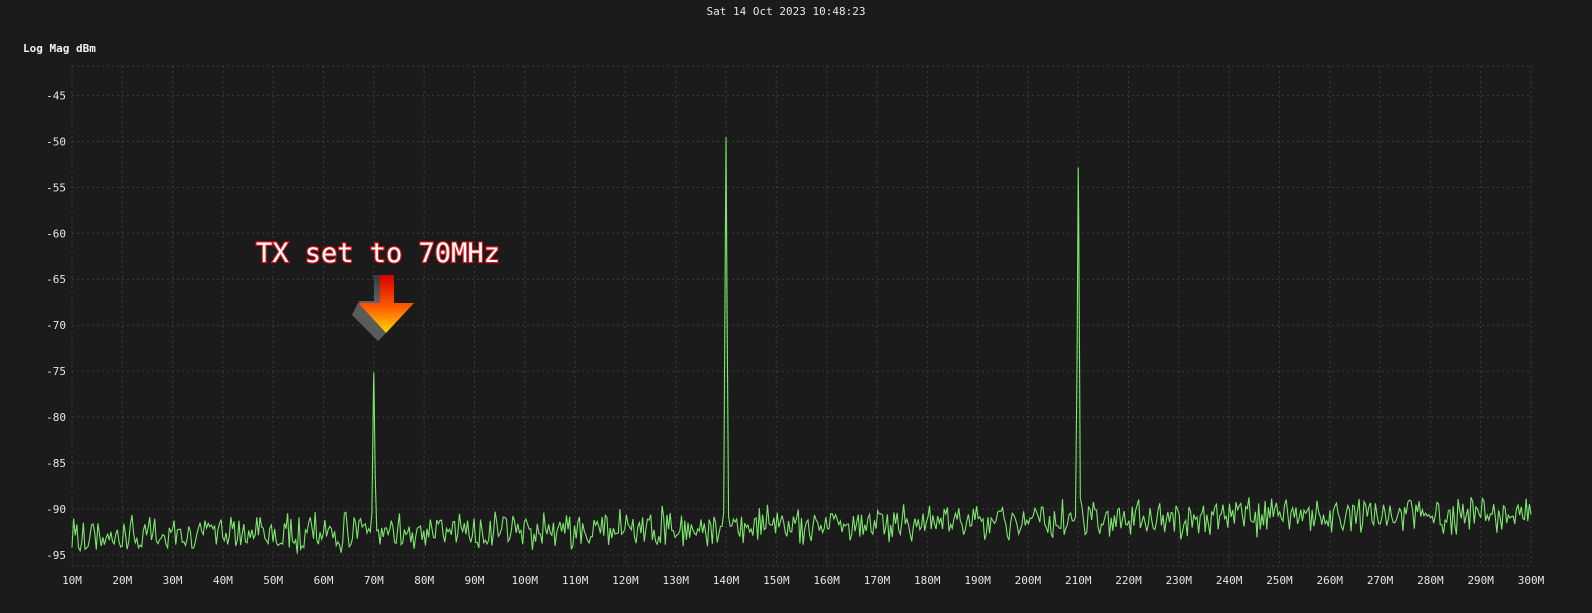  Describe the element at coordinates (223, 580) in the screenshot. I see `x-tick-label: 40M` at that location.